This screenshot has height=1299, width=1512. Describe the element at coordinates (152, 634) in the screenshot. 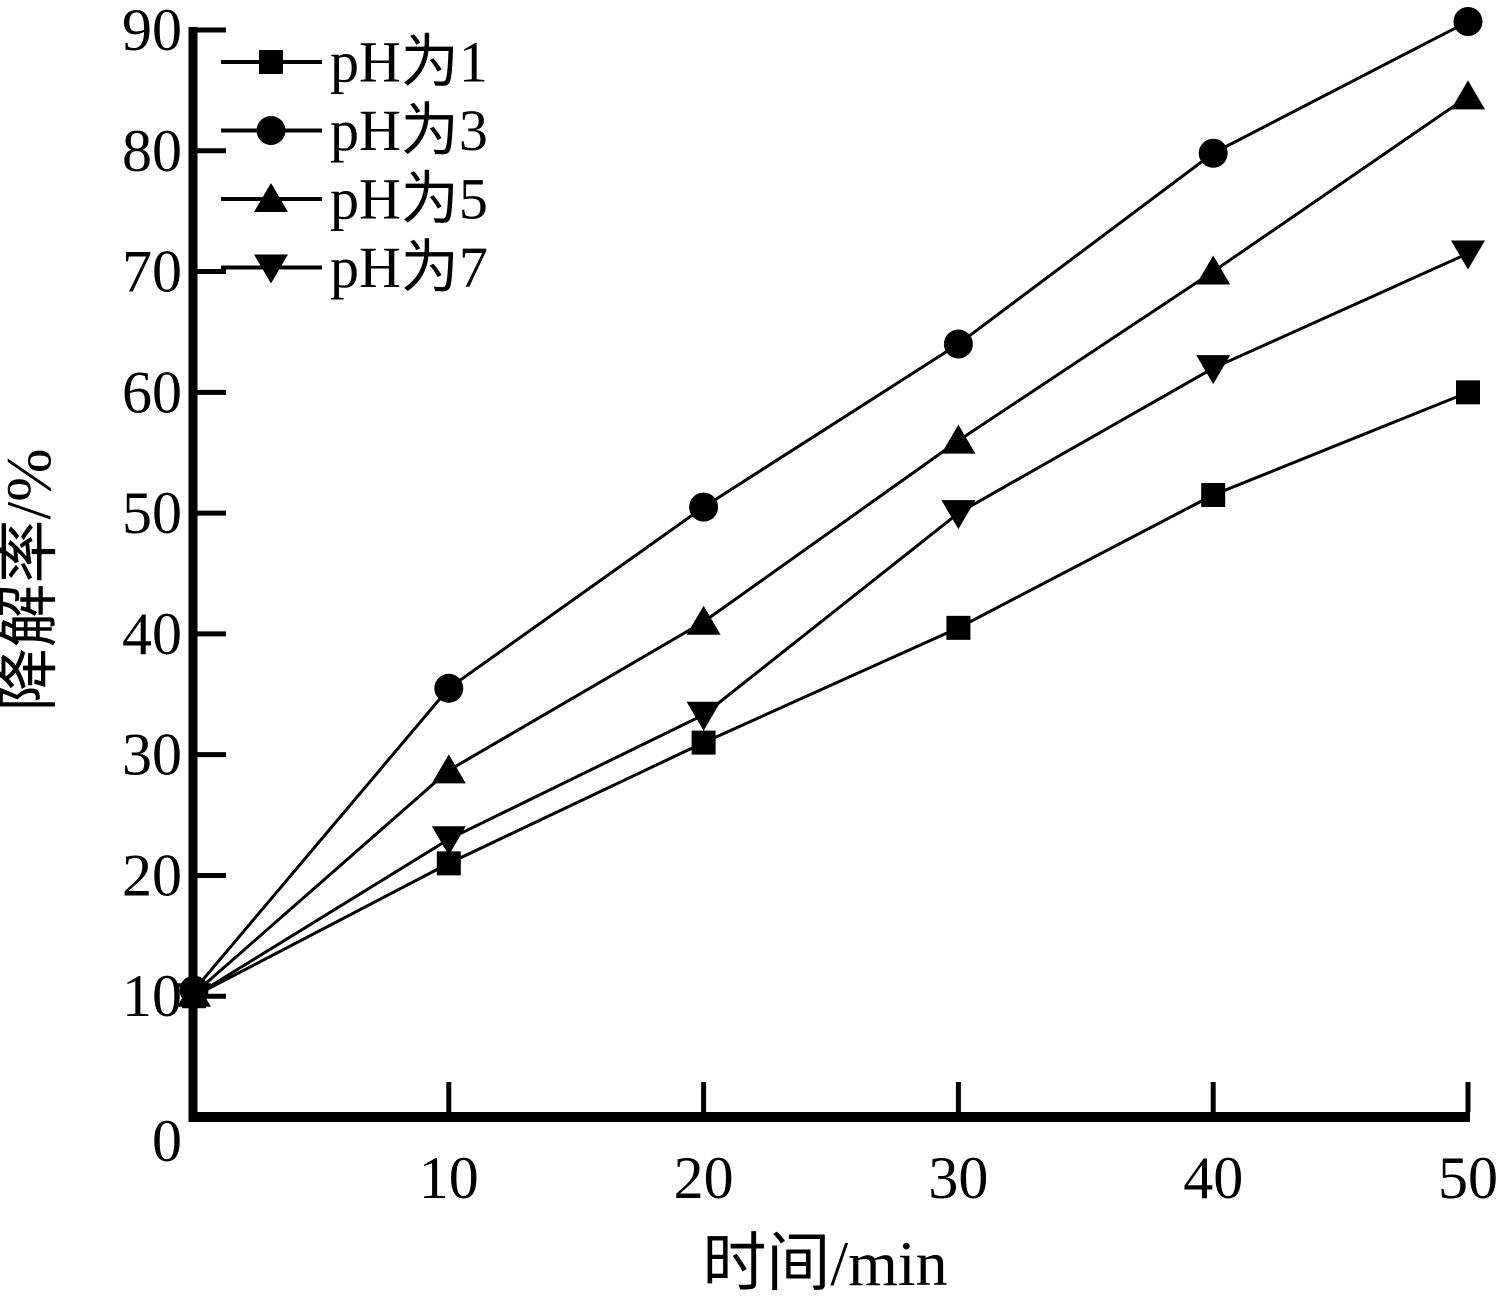

I see `y-tick-label: 40` at that location.